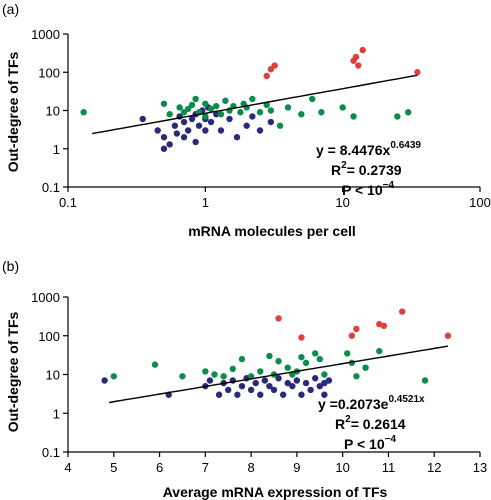  What do you see at coordinates (480, 467) in the screenshot?
I see `x-tick-label: 13` at bounding box center [480, 467].